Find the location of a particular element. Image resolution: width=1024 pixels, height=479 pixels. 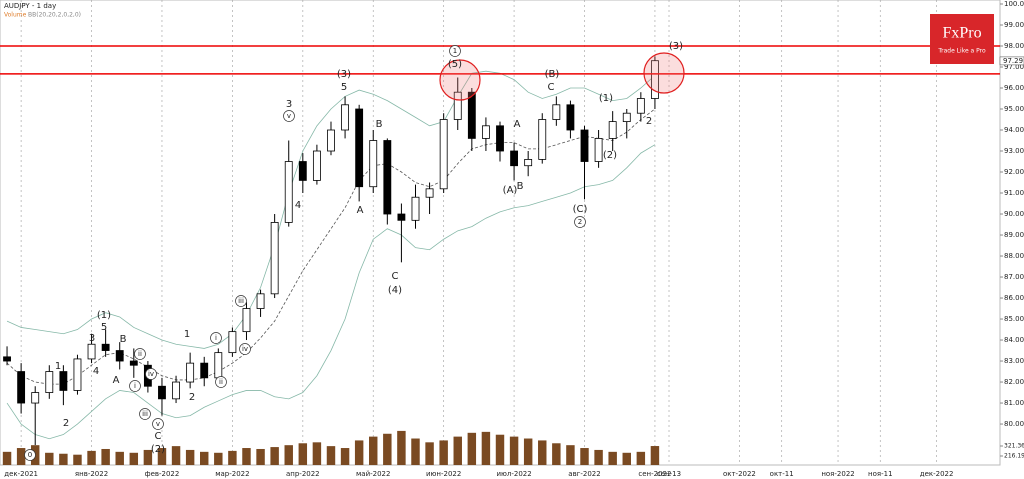

wave-label: C is located at coordinates (395, 276).